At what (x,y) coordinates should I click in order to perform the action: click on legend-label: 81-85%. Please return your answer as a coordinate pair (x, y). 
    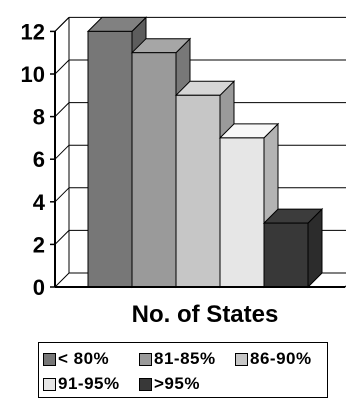
    Looking at the image, I should click on (185, 359).